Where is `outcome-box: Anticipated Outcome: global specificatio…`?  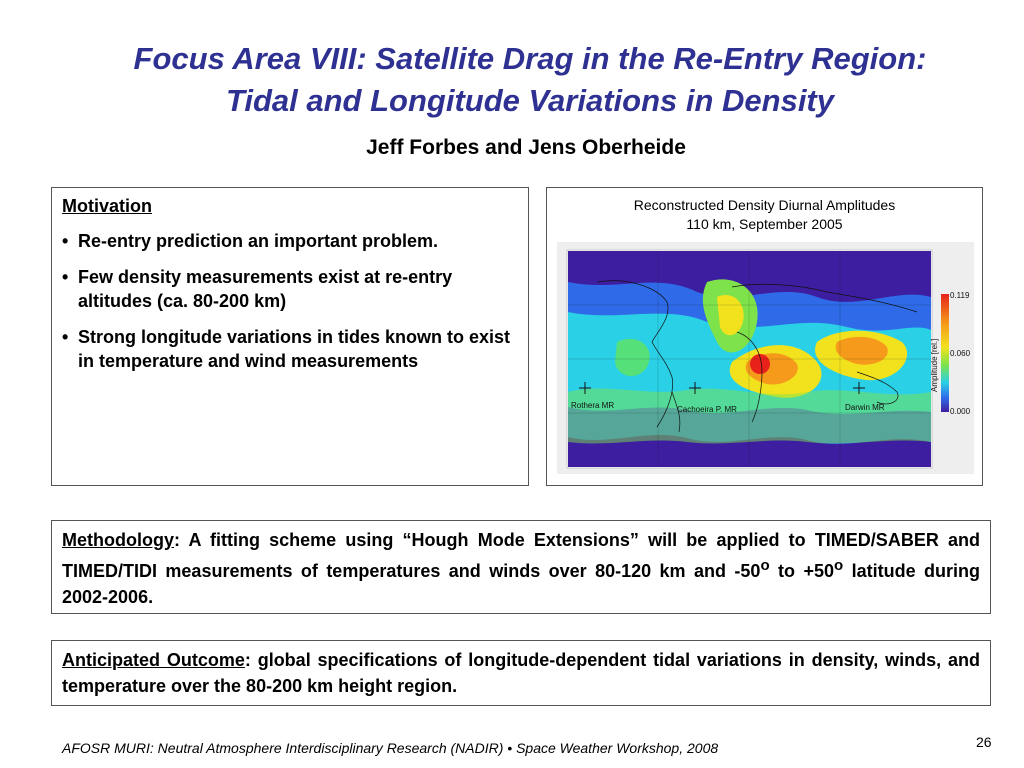 outcome-box: Anticipated Outcome: global specificatio… is located at coordinates (521, 673).